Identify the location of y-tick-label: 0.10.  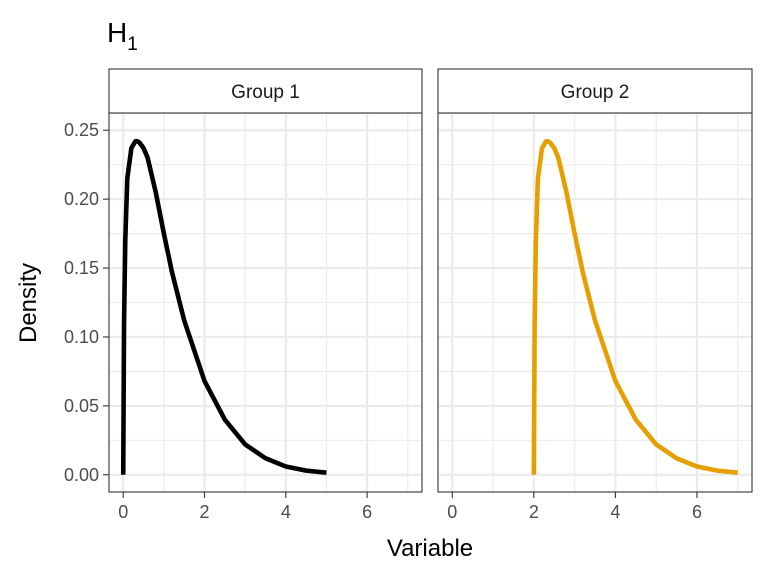
(81, 337).